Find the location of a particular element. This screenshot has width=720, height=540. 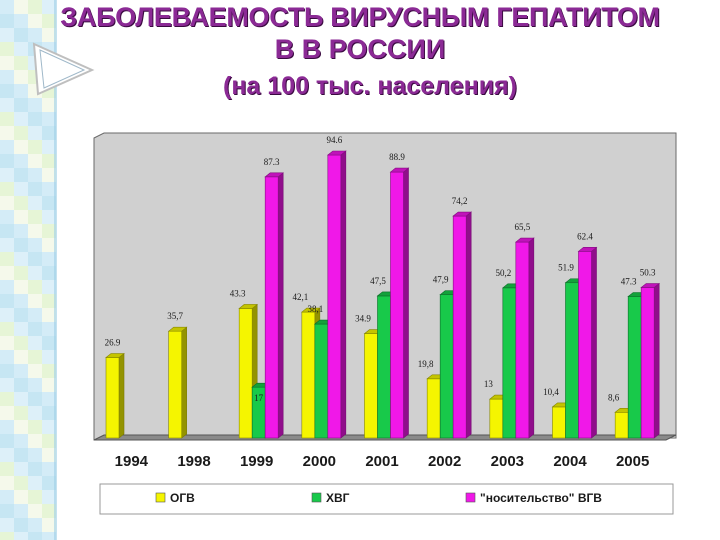

data-label-hvg-2002: 47,9 is located at coordinates (441, 280).